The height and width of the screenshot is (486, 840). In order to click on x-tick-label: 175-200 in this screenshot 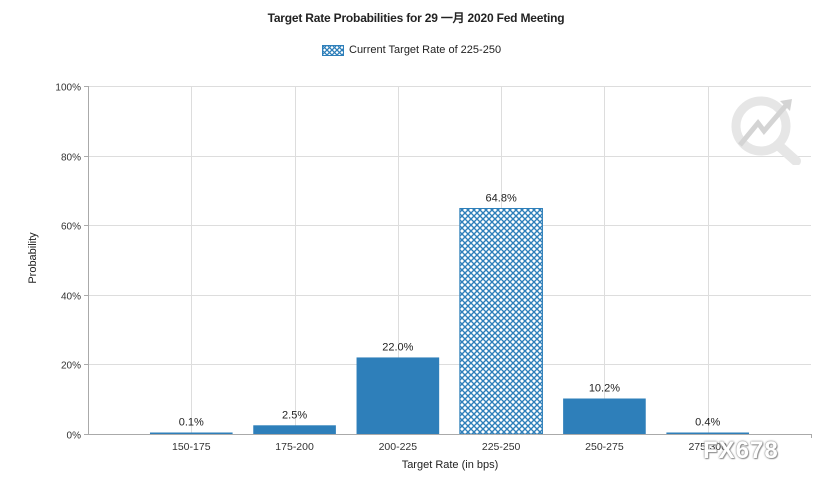, I will do `click(294, 447)`.